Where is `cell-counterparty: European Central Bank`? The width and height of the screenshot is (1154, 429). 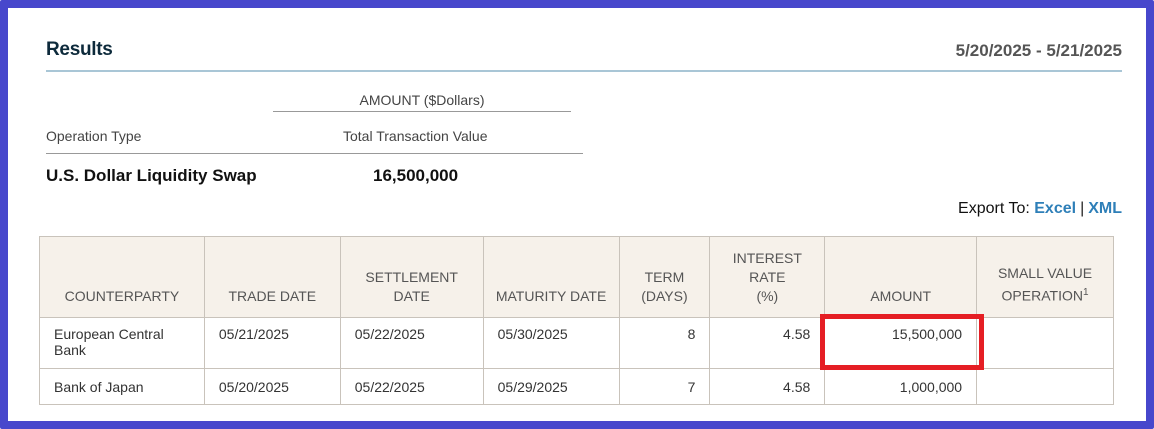 cell-counterparty: European Central Bank is located at coordinates (122, 343).